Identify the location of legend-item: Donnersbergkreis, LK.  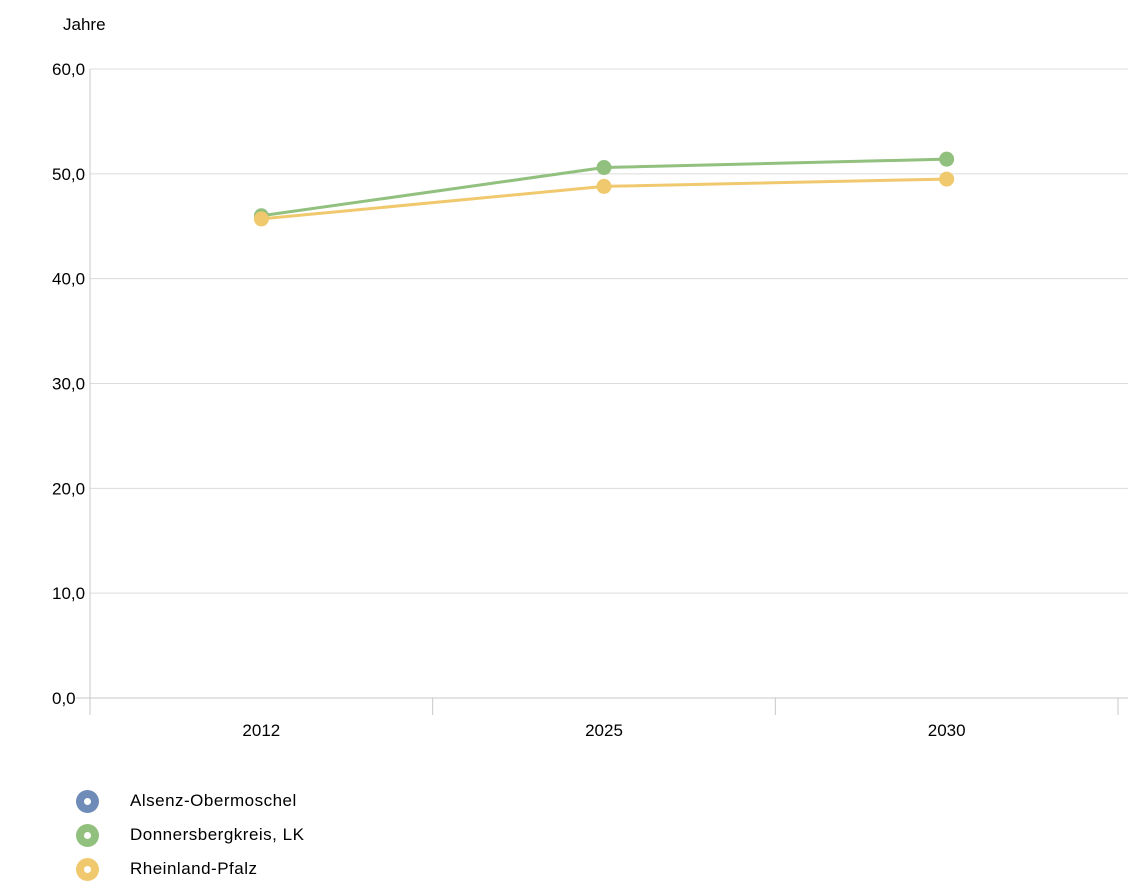
(190, 835).